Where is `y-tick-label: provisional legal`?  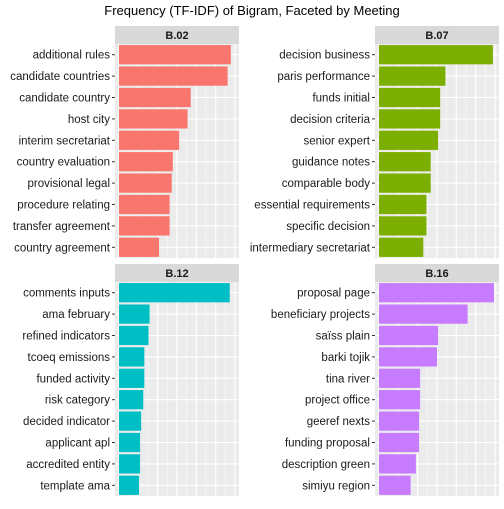 y-tick-label: provisional legal is located at coordinates (69, 184).